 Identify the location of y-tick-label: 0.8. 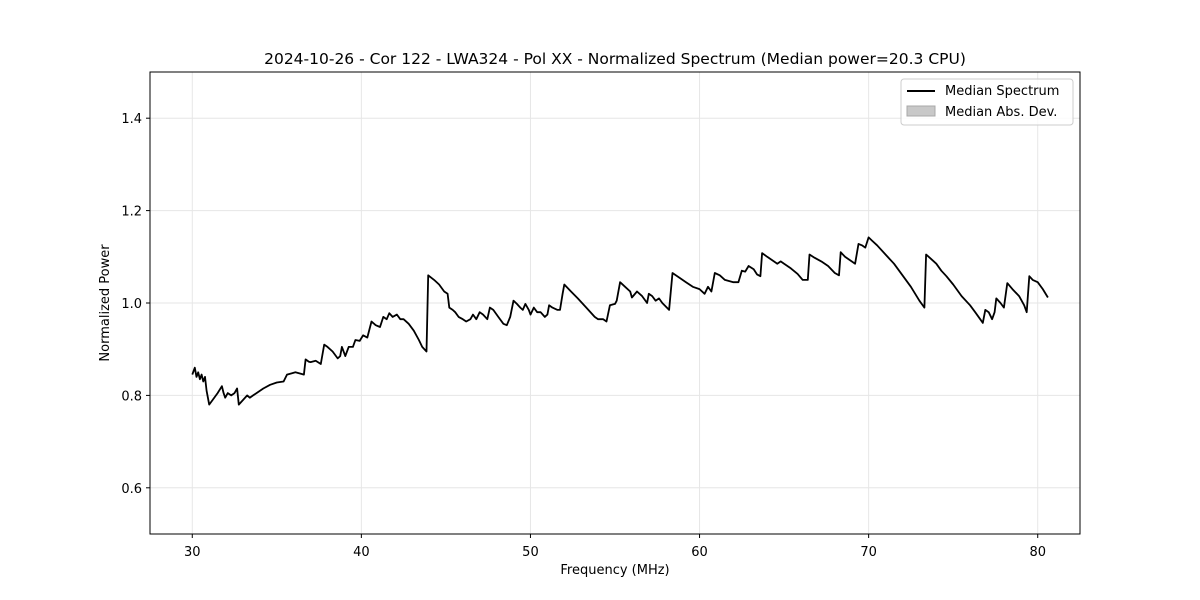
(131, 396).